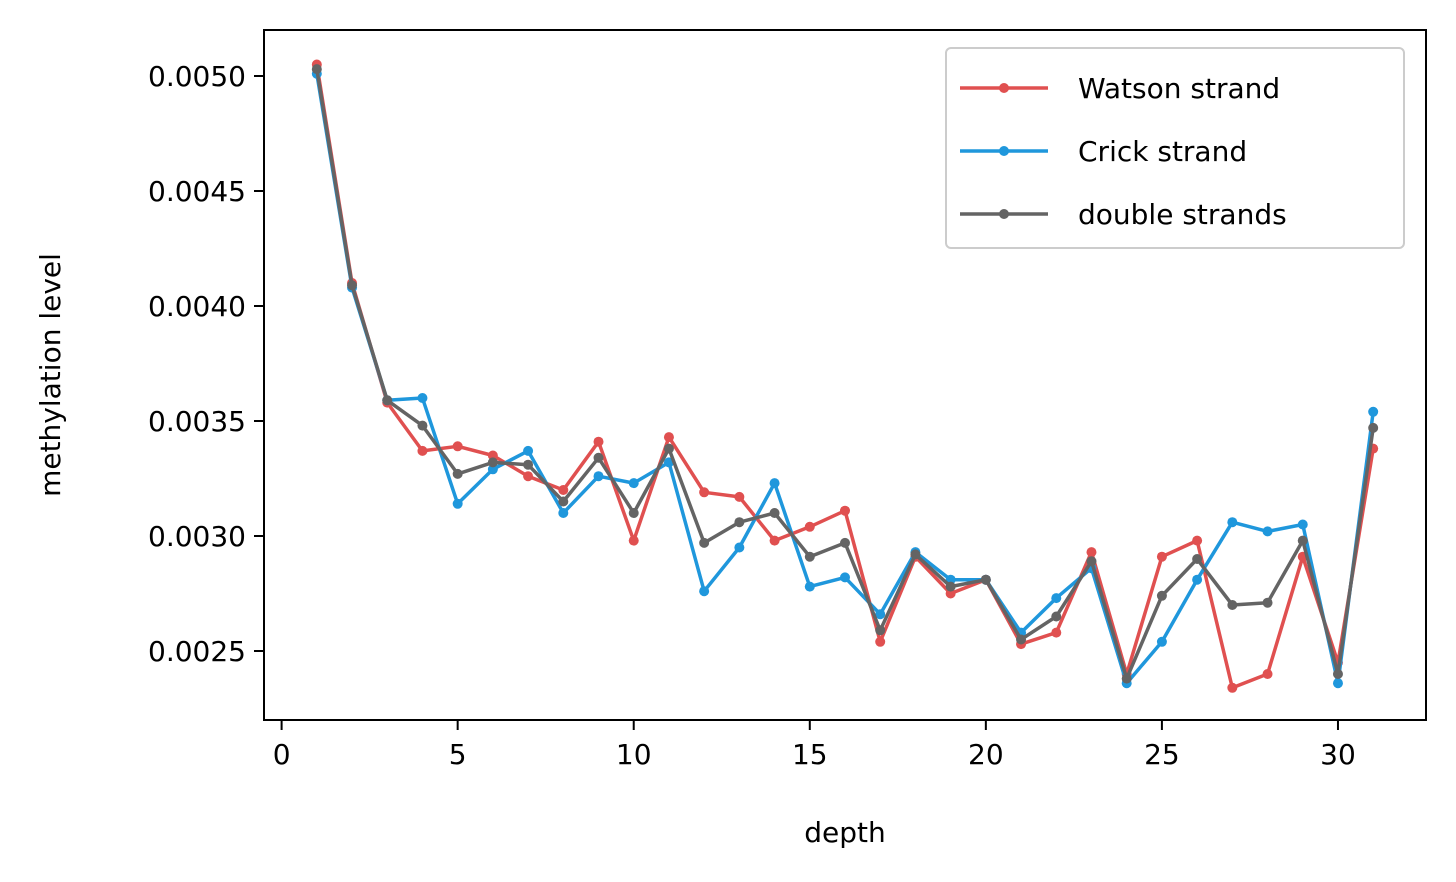 Image resolution: width=1456 pixels, height=882 pixels. What do you see at coordinates (50, 375) in the screenshot?
I see `y-axis-label: methylation level` at bounding box center [50, 375].